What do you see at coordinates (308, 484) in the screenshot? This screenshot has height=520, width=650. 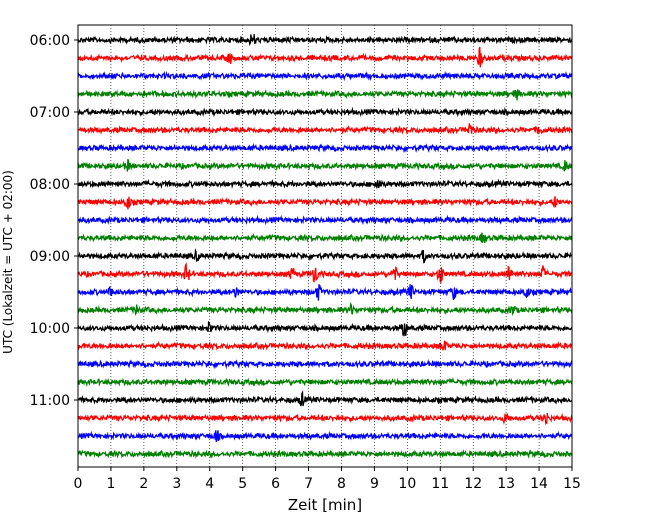 I see `x-tick-label: 7` at bounding box center [308, 484].